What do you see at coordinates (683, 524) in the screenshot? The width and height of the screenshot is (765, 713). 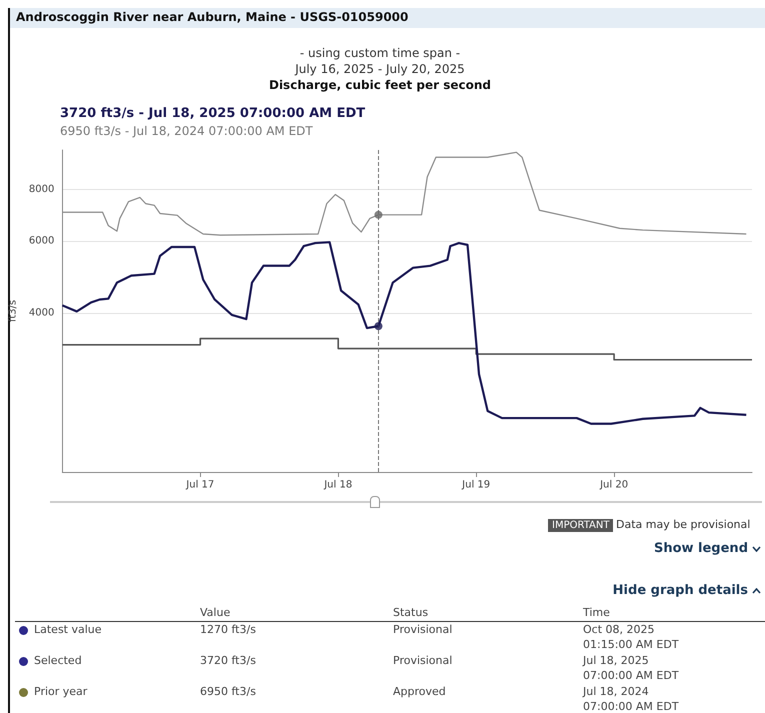 I see `text: Data may be provisional` at bounding box center [683, 524].